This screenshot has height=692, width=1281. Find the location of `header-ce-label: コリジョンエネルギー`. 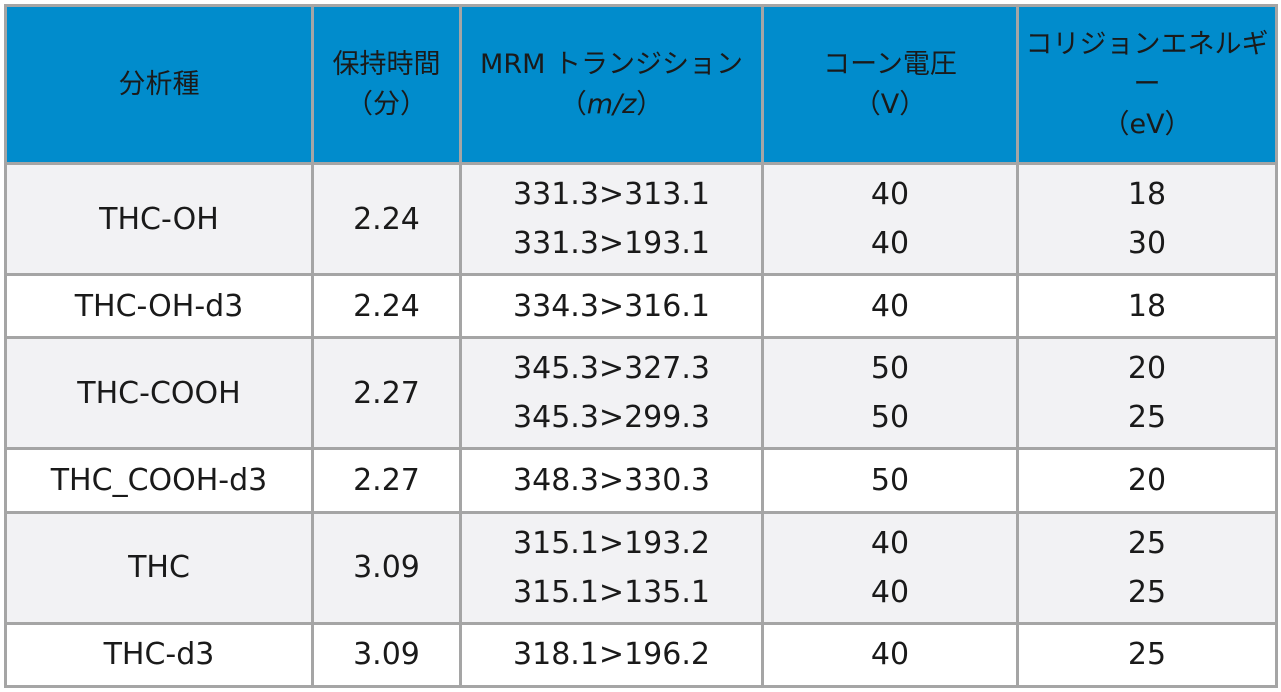

header-ce-label: コリジョンエネルギー is located at coordinates (1147, 64).